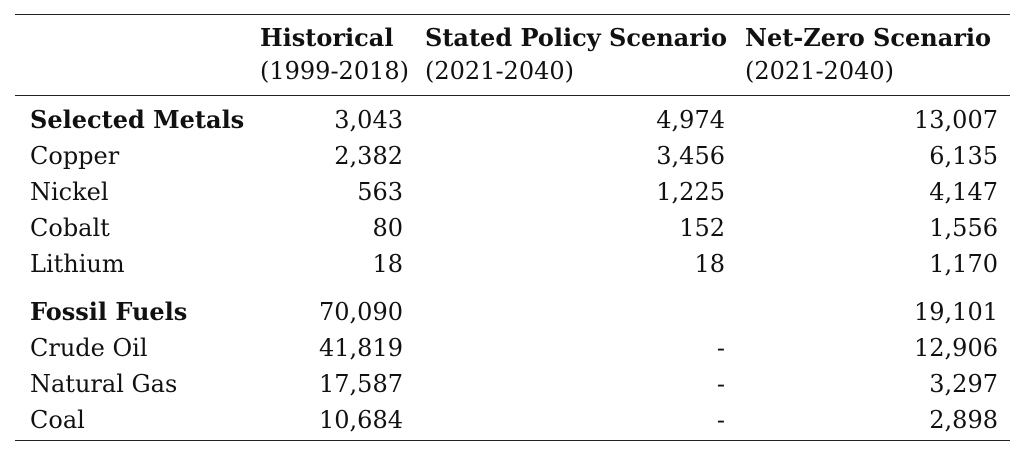  Describe the element at coordinates (576, 74) in the screenshot. I see `header-stated-policy-range: (2021-2040)` at that location.